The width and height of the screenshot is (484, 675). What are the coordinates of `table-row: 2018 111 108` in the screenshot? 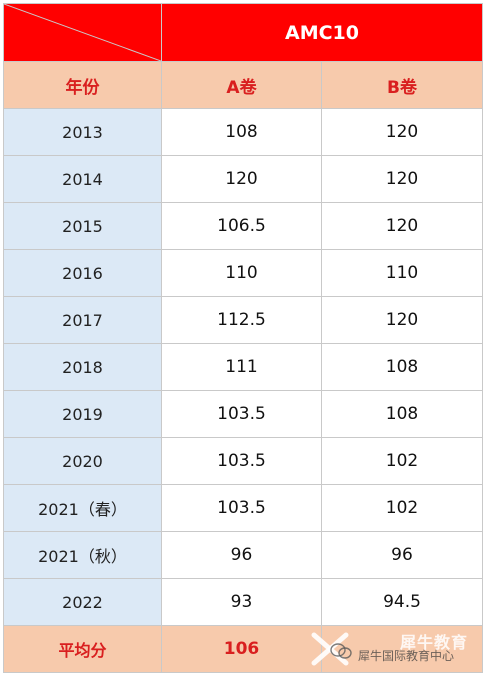 It's located at (243, 367).